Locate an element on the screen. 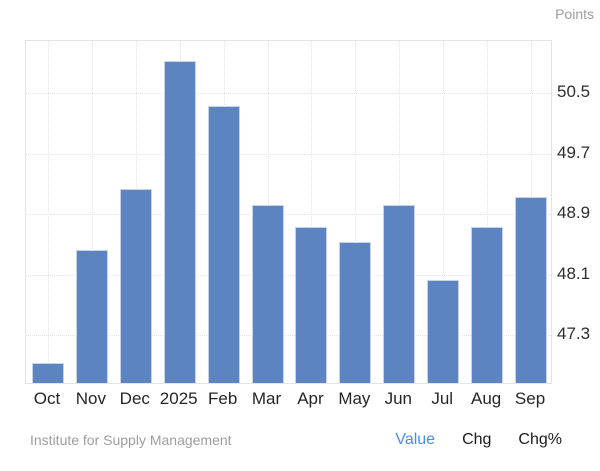  bar-sep is located at coordinates (531, 290).